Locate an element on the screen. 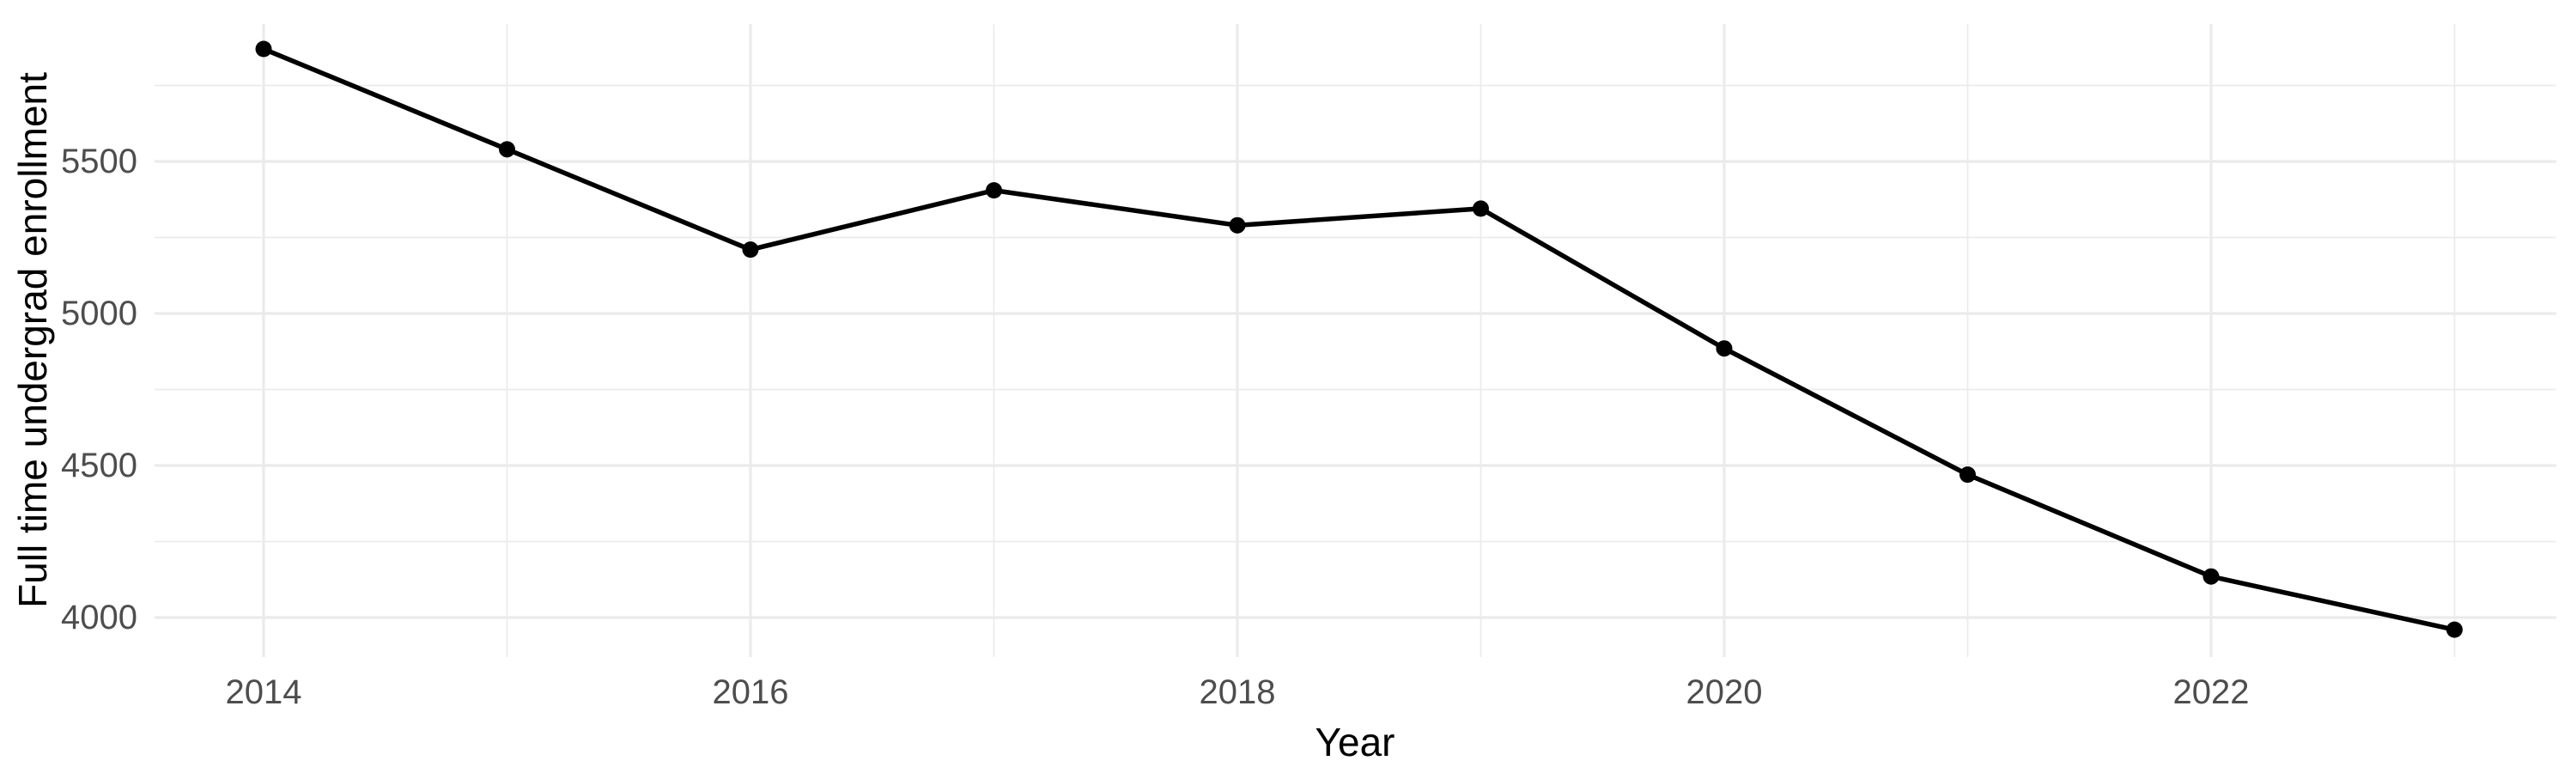  y-tick-label-5500: 5500 is located at coordinates (99, 161).